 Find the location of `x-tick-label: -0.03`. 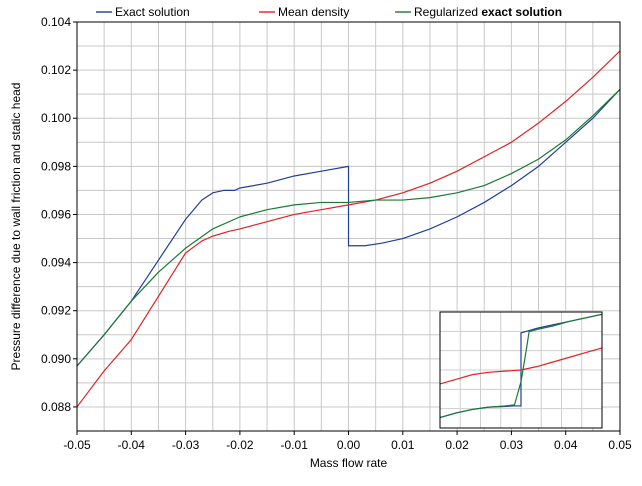

x-tick-label: -0.03 is located at coordinates (186, 445).